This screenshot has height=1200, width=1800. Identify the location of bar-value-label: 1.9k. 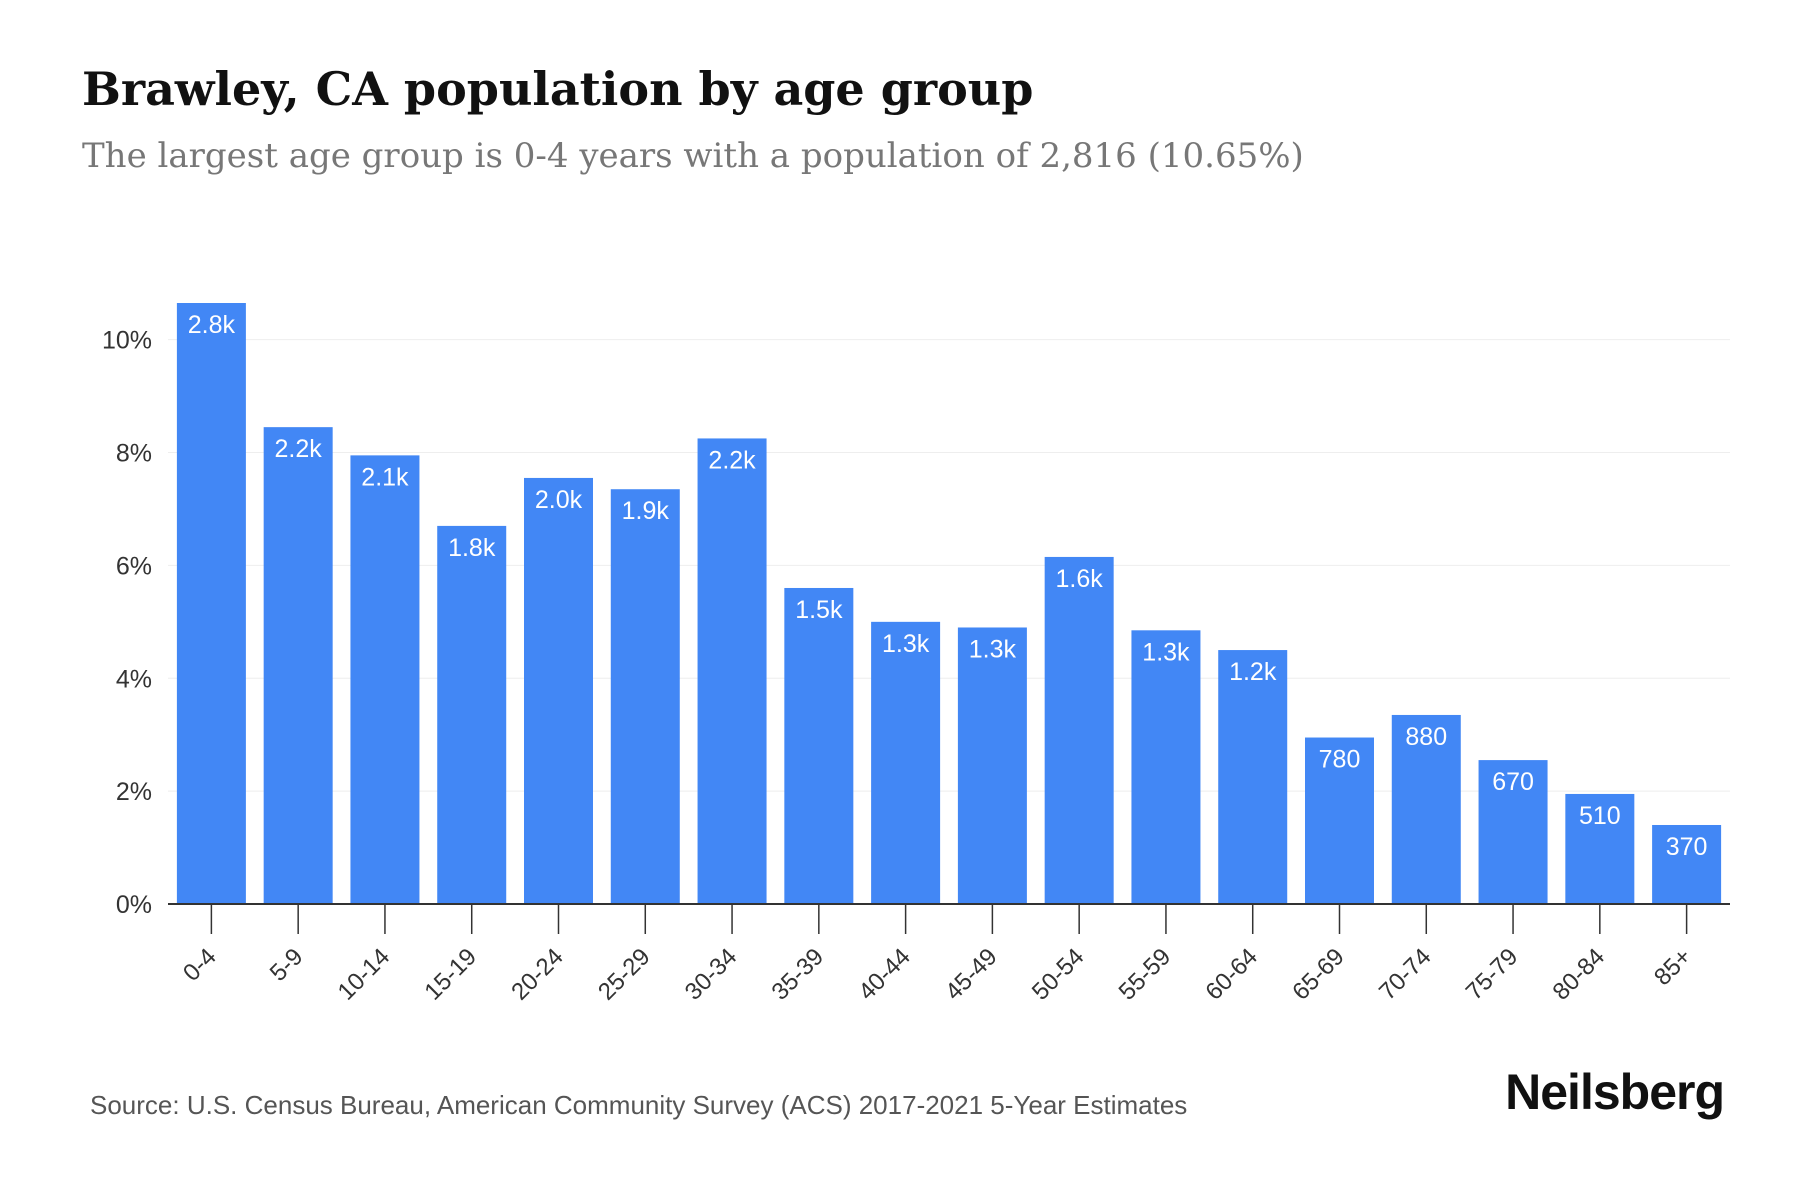
(646, 511).